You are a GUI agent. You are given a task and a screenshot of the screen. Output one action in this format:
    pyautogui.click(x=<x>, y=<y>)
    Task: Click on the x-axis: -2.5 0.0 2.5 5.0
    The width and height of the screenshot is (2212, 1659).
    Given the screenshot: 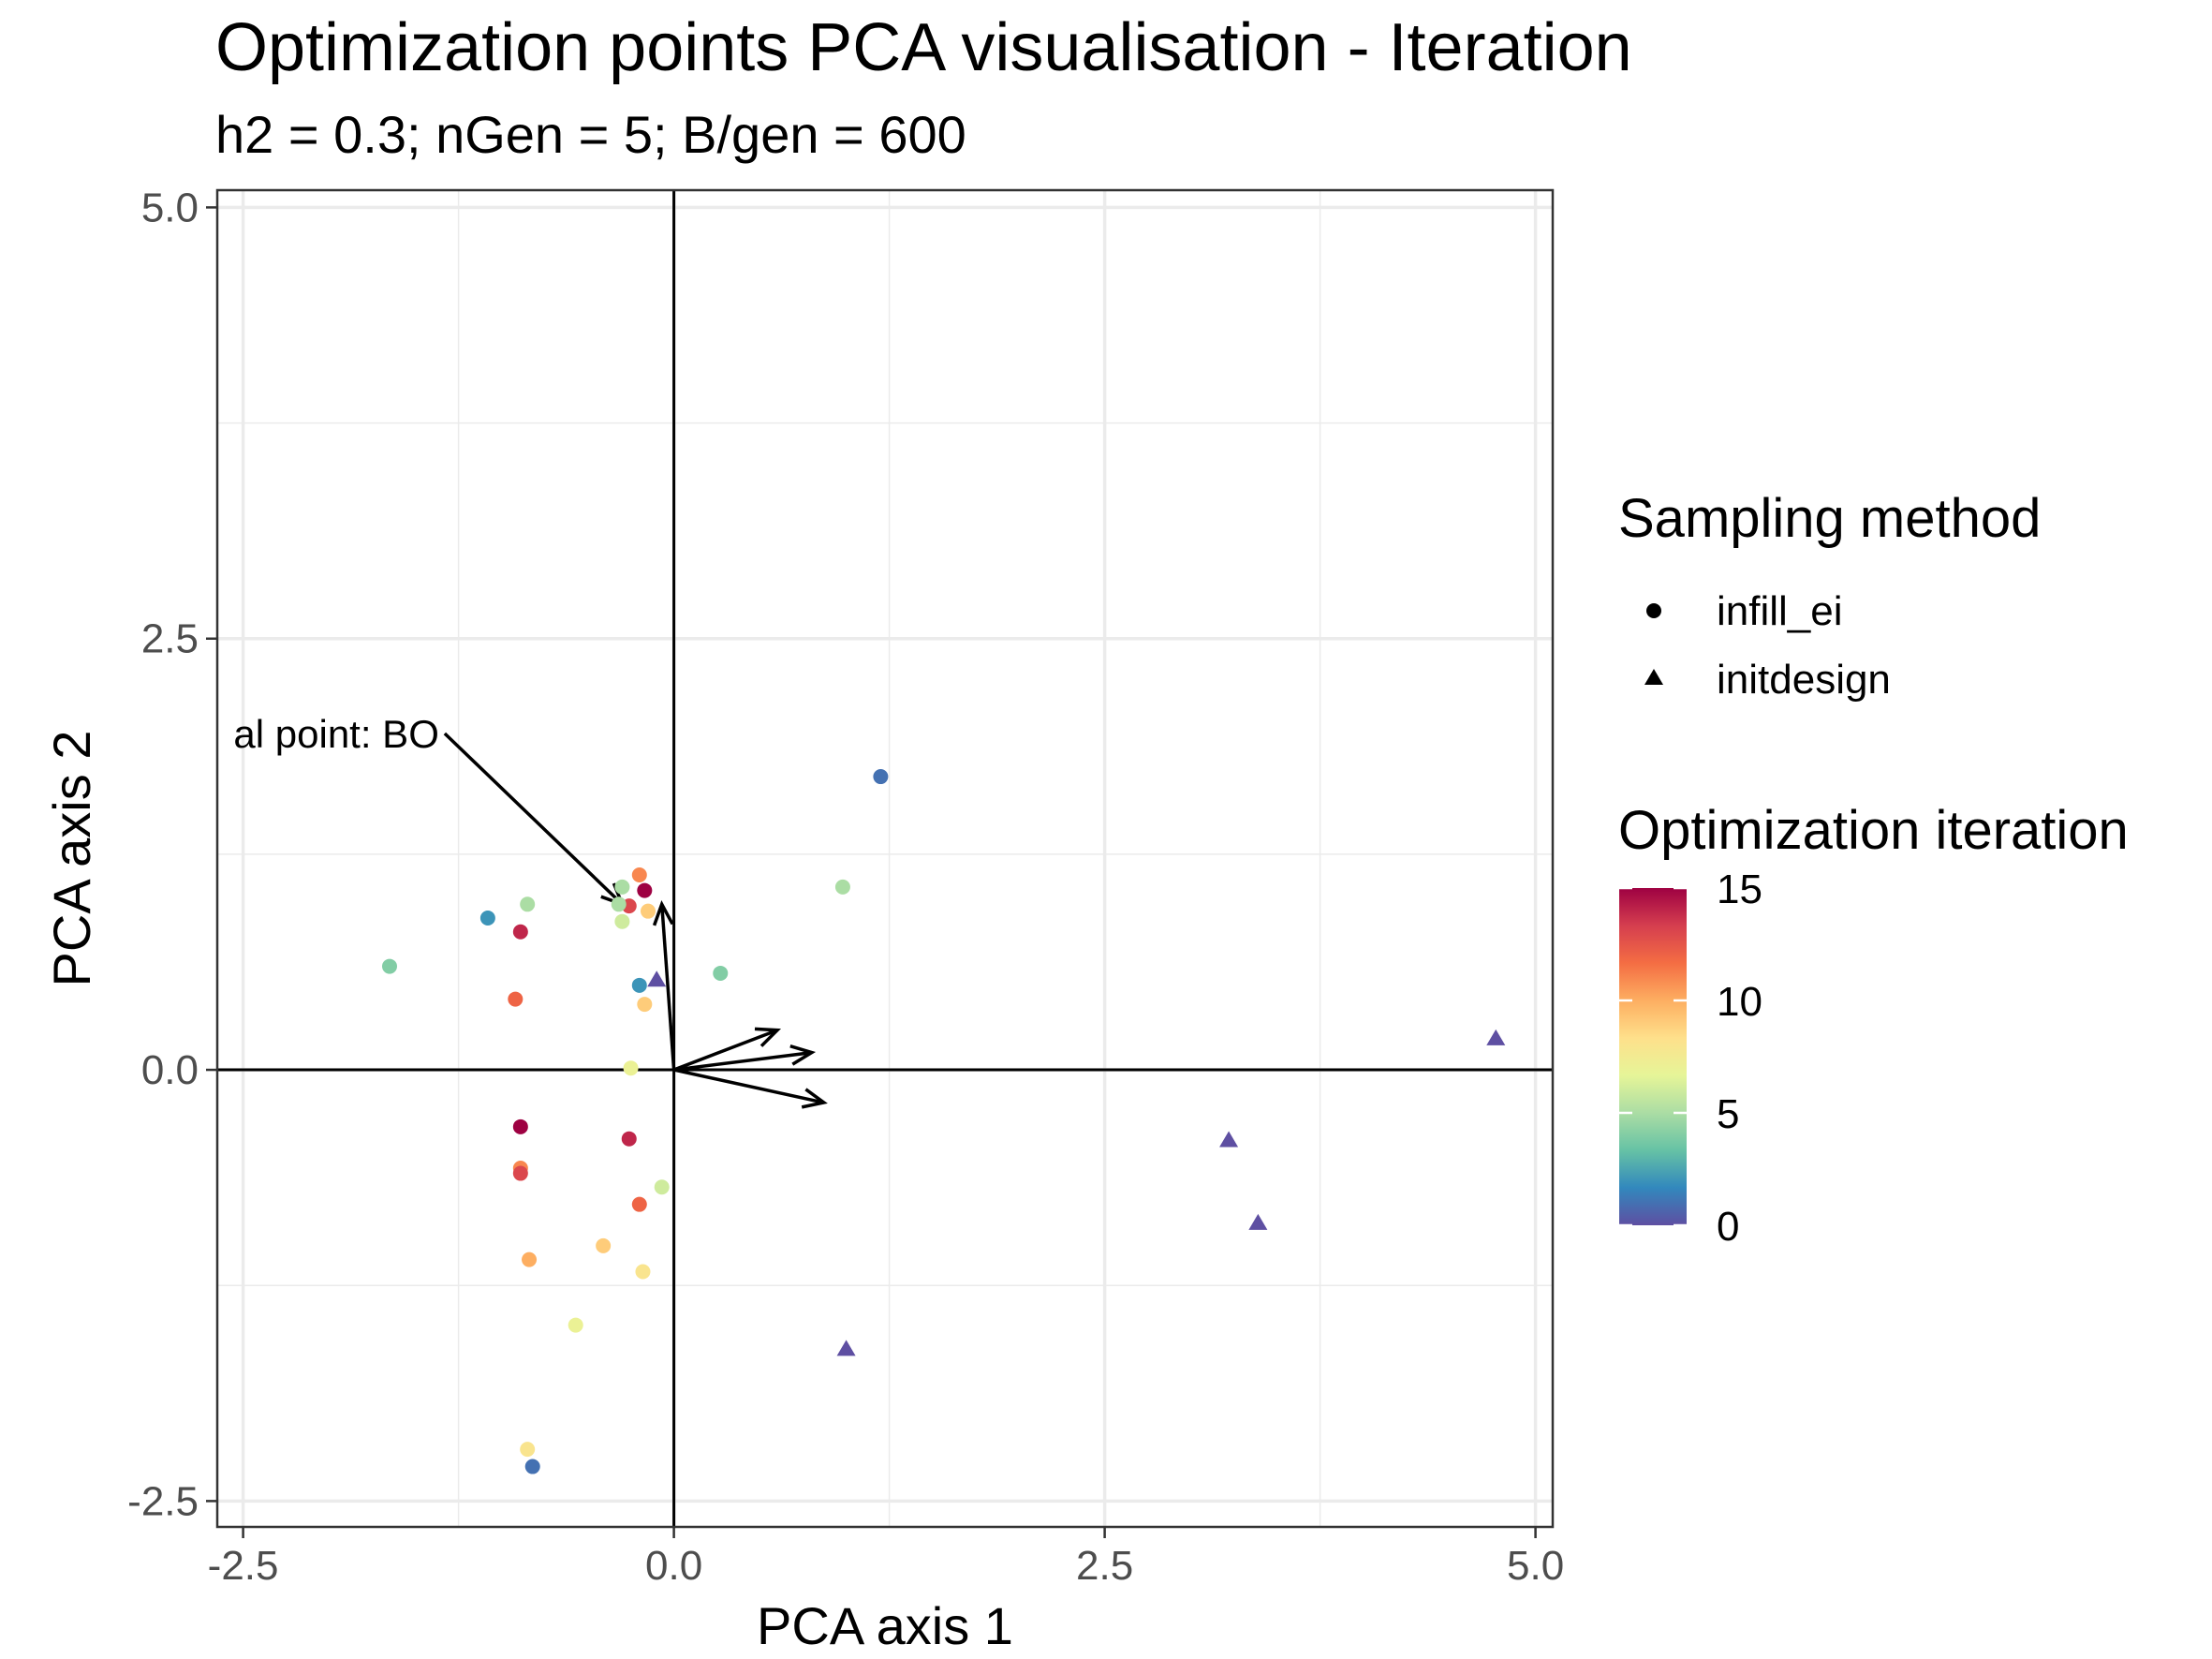 What is the action you would take?
    pyautogui.click(x=886, y=1558)
    